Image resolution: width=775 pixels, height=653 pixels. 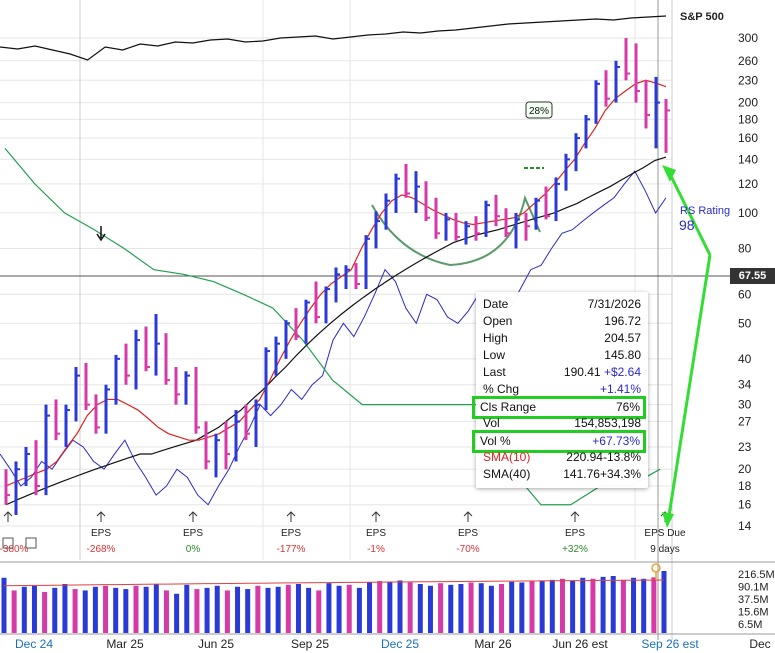 What do you see at coordinates (400, 644) in the screenshot?
I see `time-label: Dec 25` at bounding box center [400, 644].